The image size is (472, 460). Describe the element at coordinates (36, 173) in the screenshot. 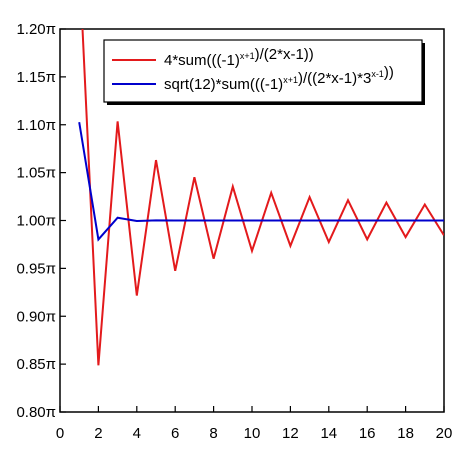

I see `y-tick-label: 1.05π` at that location.